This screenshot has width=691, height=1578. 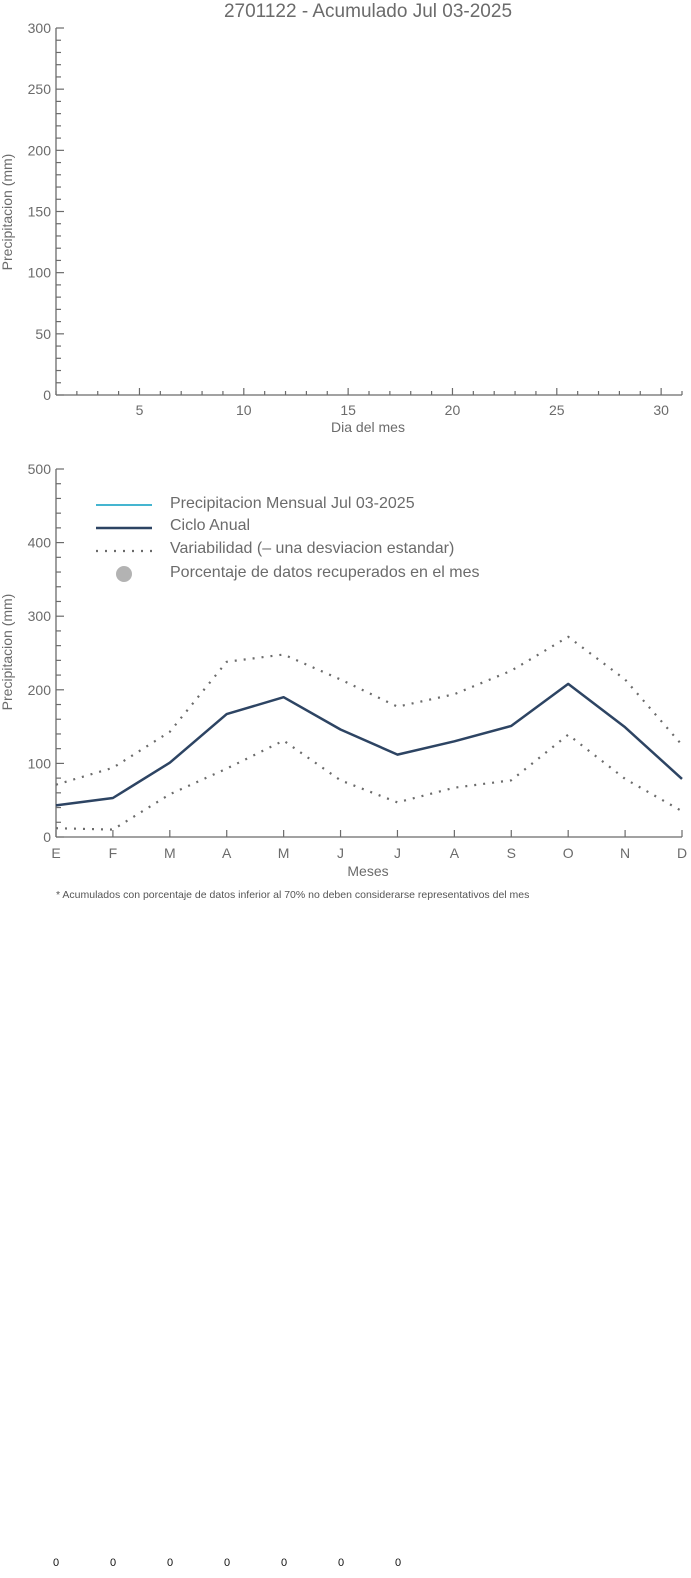 What do you see at coordinates (312, 548) in the screenshot?
I see `legend-variability-label: Variabilidad (– una desviacion estandar)` at bounding box center [312, 548].